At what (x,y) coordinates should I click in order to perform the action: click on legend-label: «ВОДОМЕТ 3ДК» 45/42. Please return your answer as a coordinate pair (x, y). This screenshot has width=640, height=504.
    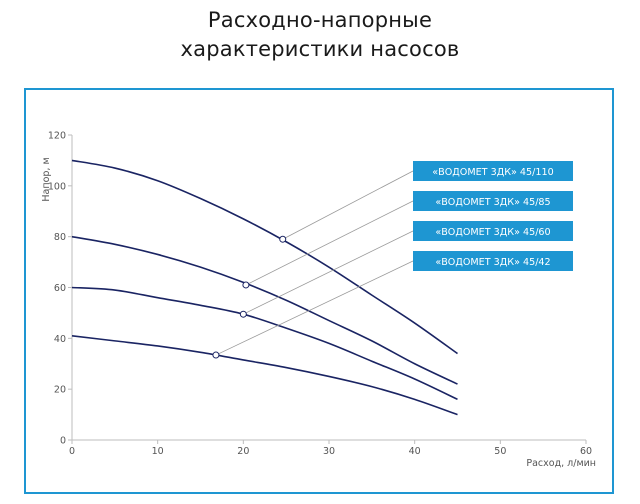
    Looking at the image, I should click on (492, 262).